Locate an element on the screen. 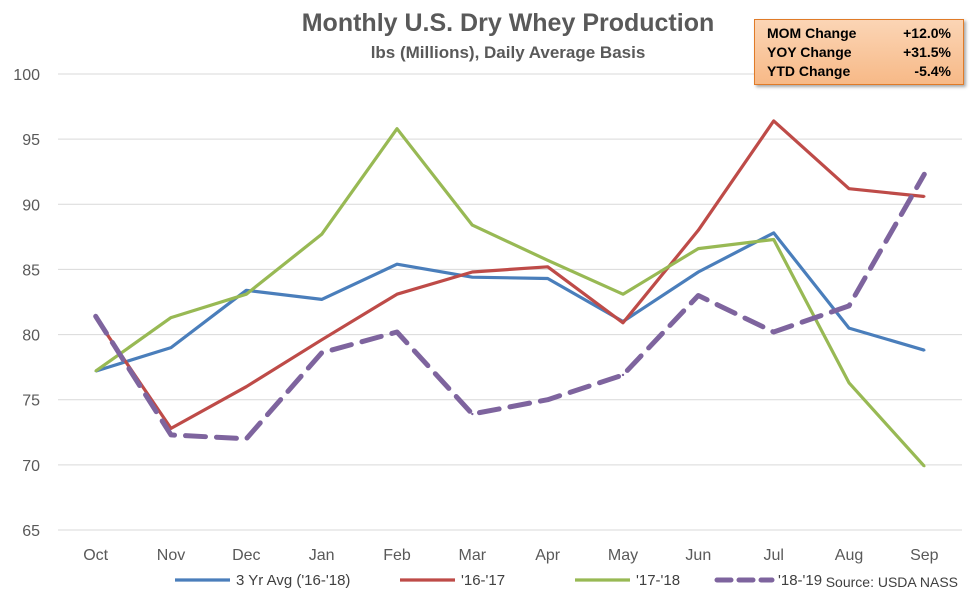 The height and width of the screenshot is (600, 977). x-tick-label: May is located at coordinates (623, 555).